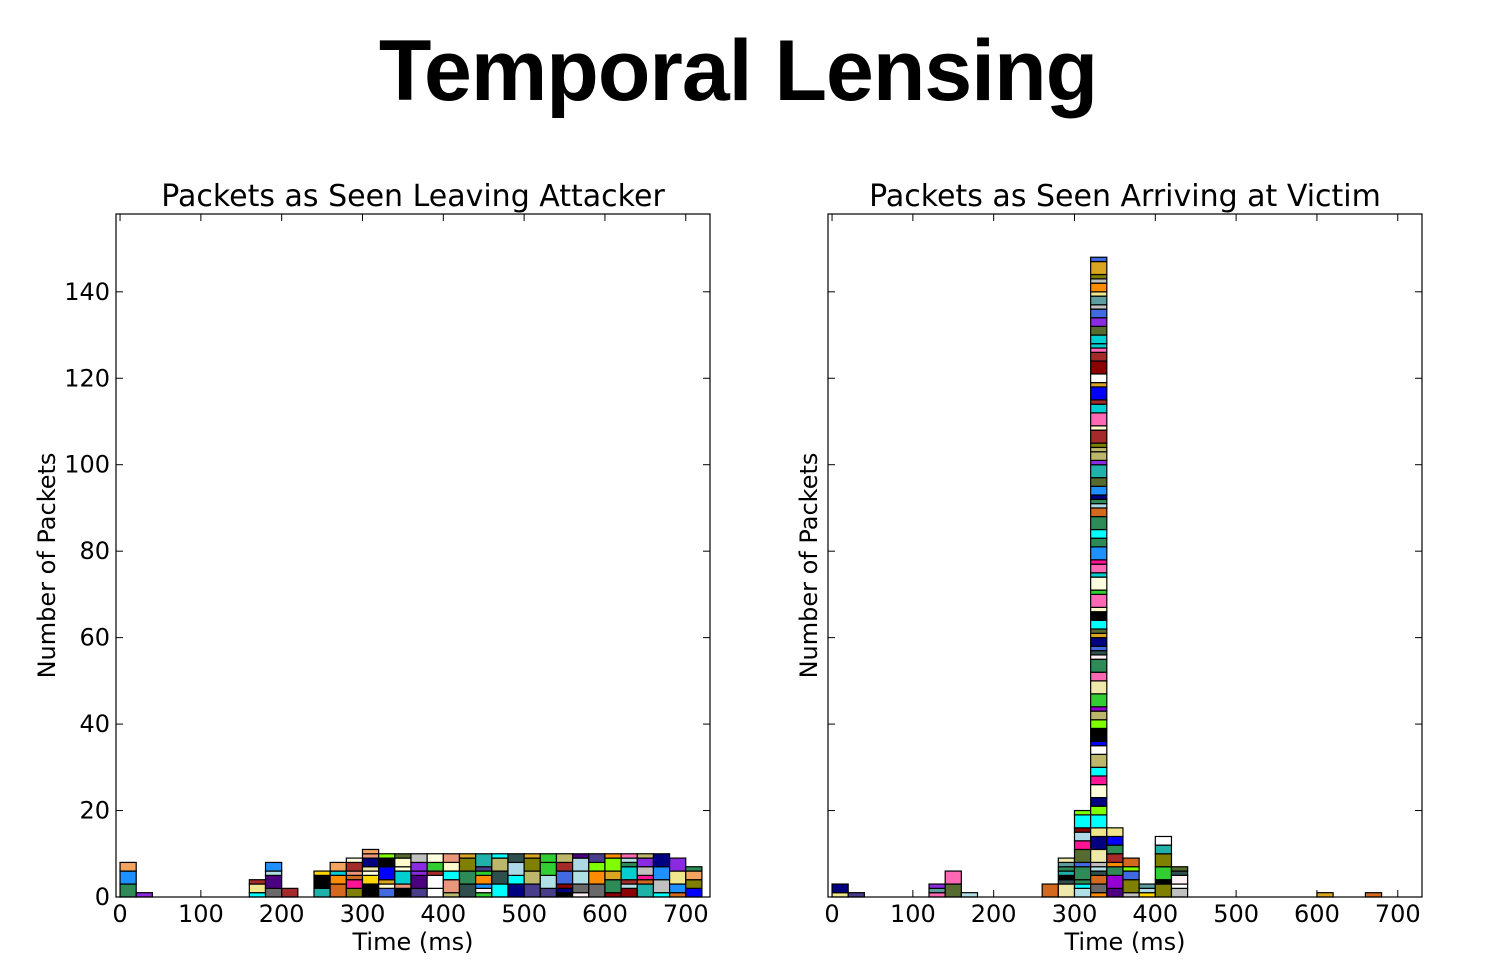  I want to click on x-axis-label: Time (ms), so click(413, 942).